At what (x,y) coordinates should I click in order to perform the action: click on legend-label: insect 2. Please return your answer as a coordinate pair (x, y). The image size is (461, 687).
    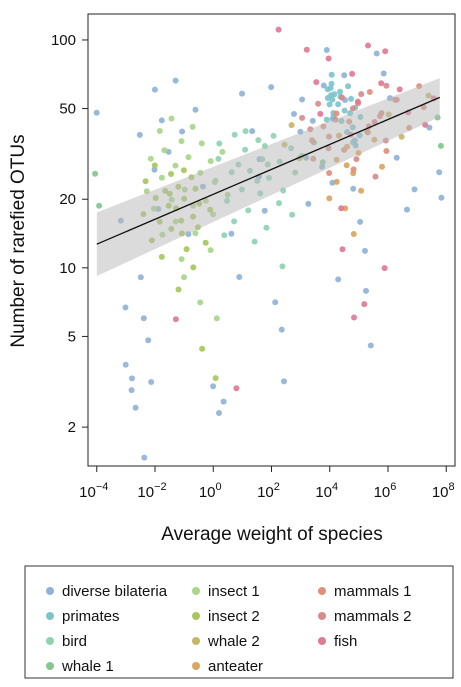
    Looking at the image, I should click on (234, 616).